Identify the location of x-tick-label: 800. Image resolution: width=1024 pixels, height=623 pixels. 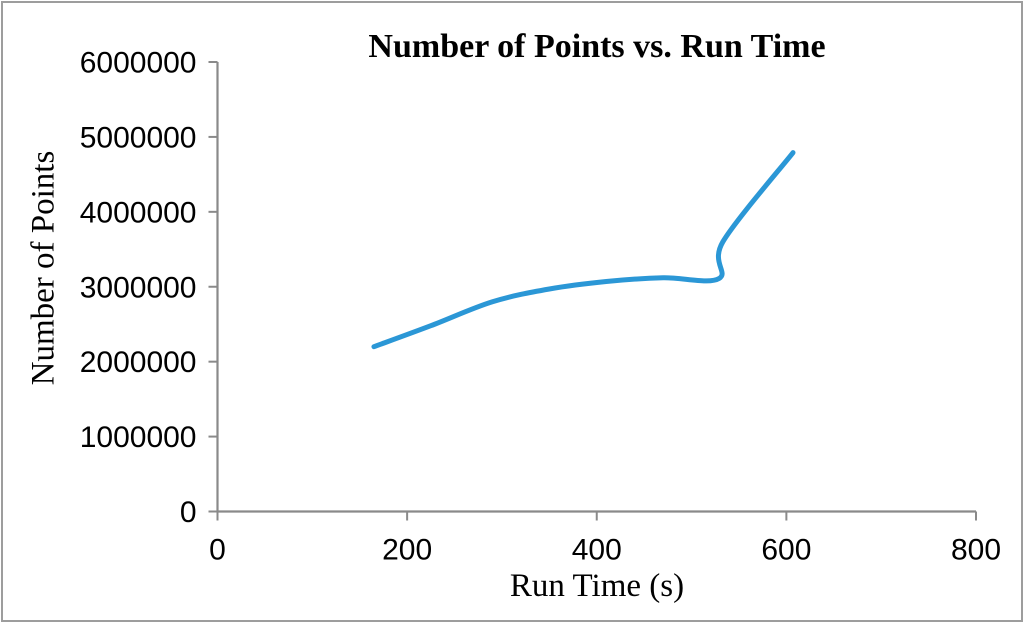
(976, 550).